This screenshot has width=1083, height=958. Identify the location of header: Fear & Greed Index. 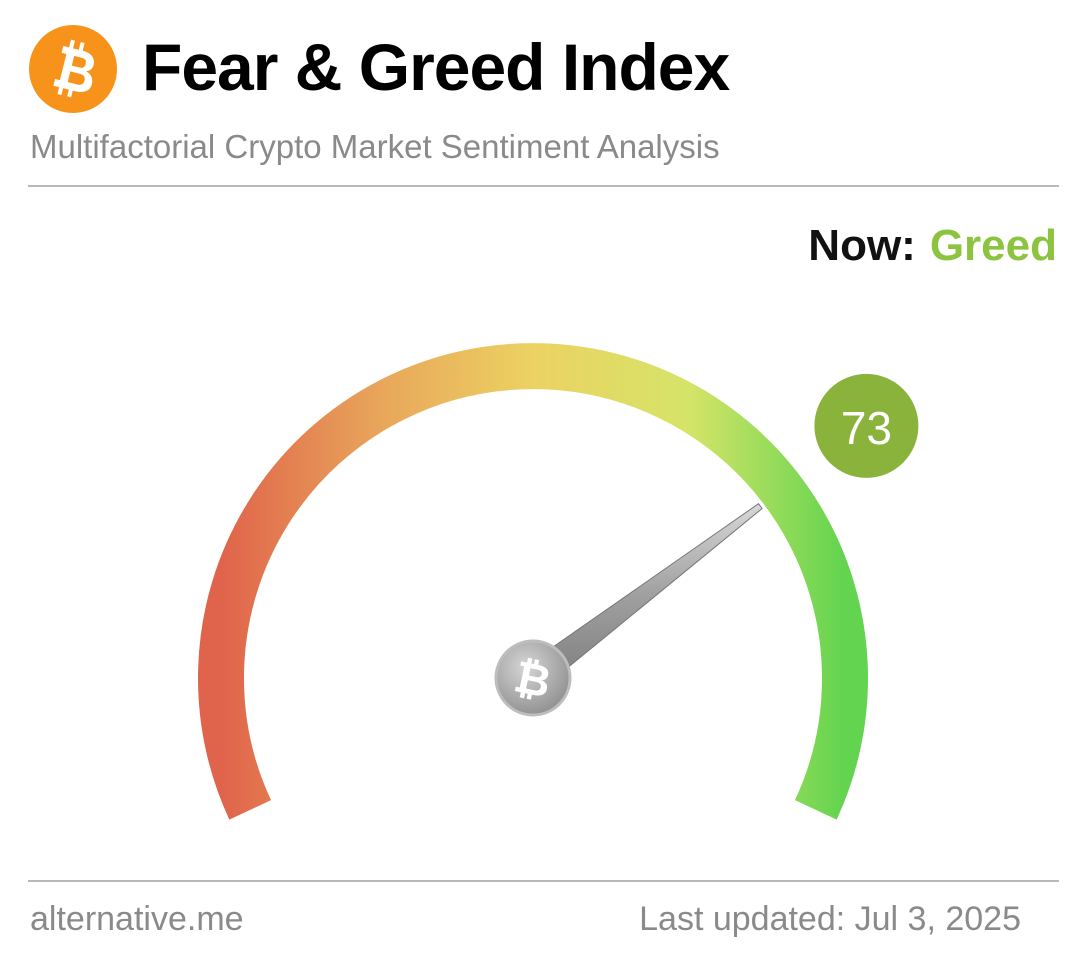
(543, 68).